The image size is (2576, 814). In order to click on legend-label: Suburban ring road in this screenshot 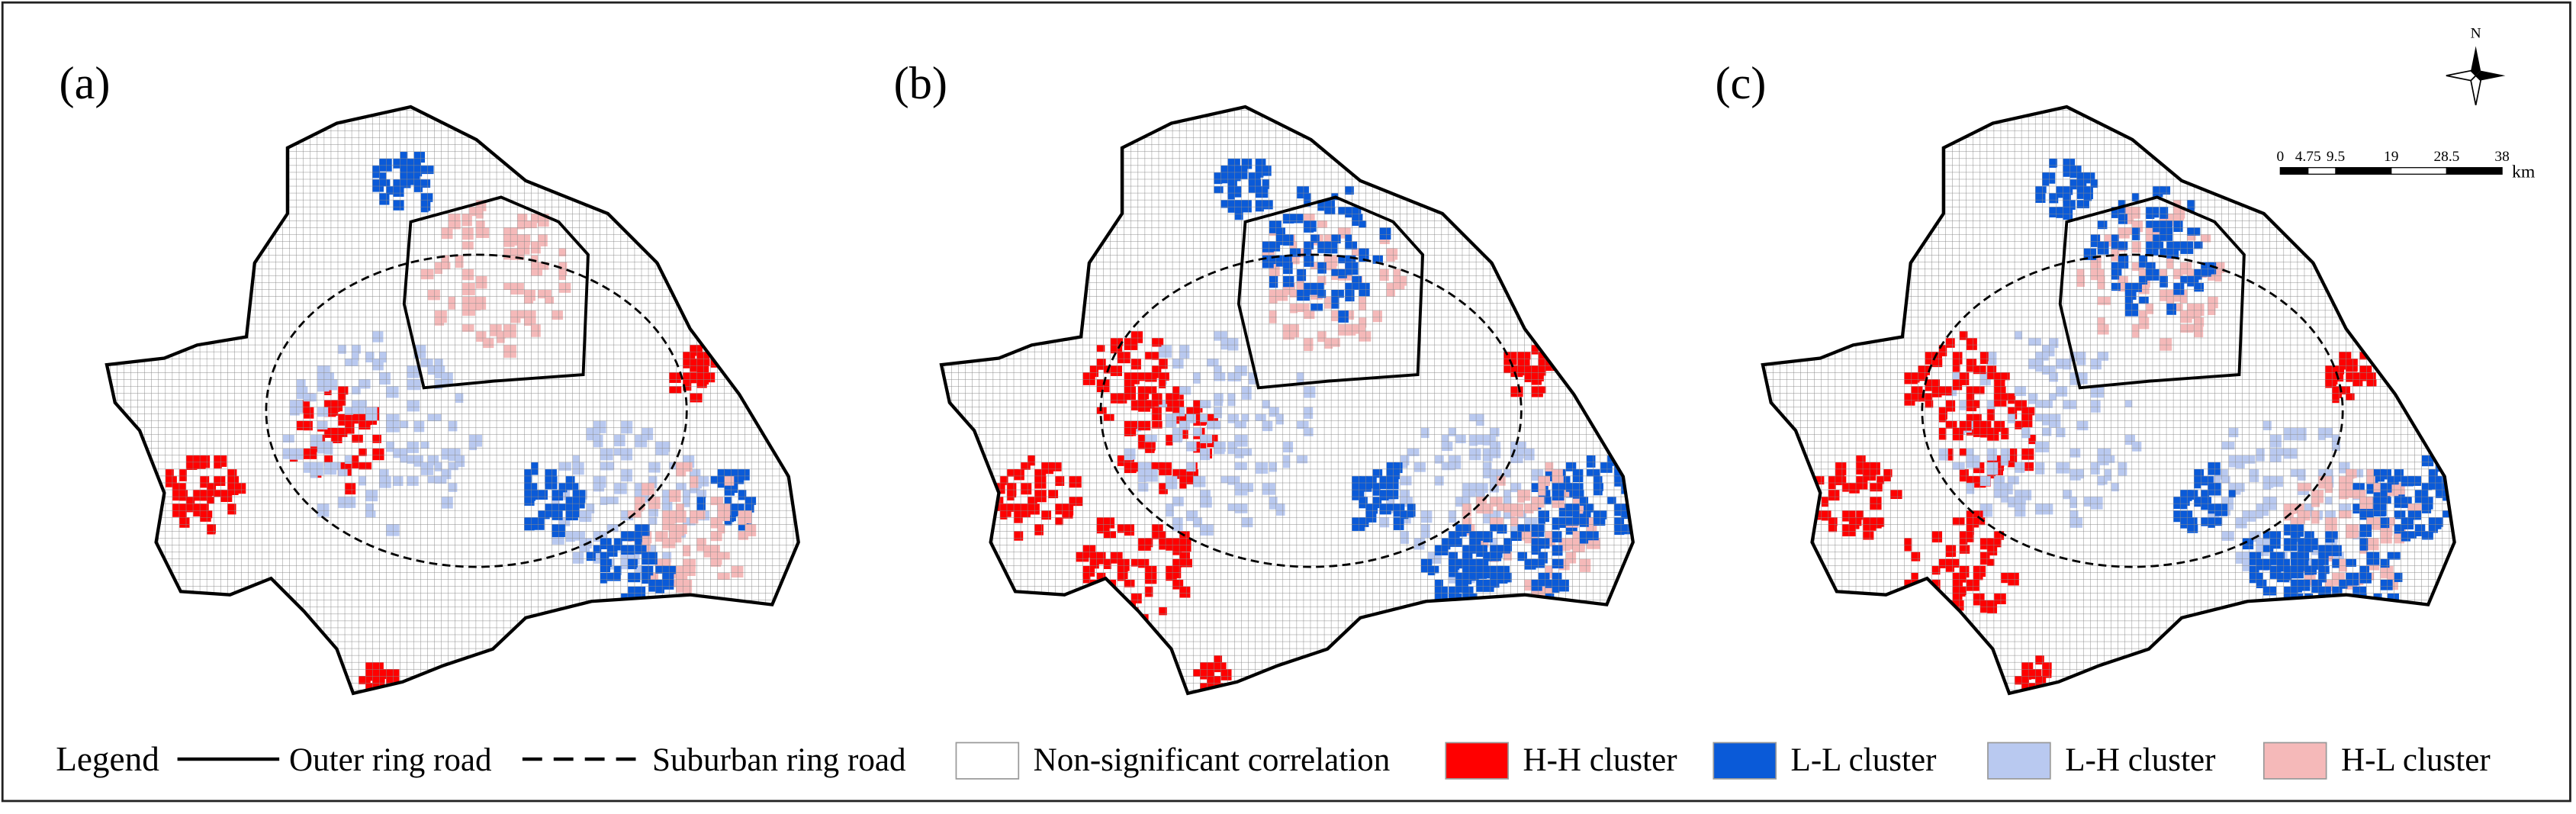, I will do `click(778, 760)`.